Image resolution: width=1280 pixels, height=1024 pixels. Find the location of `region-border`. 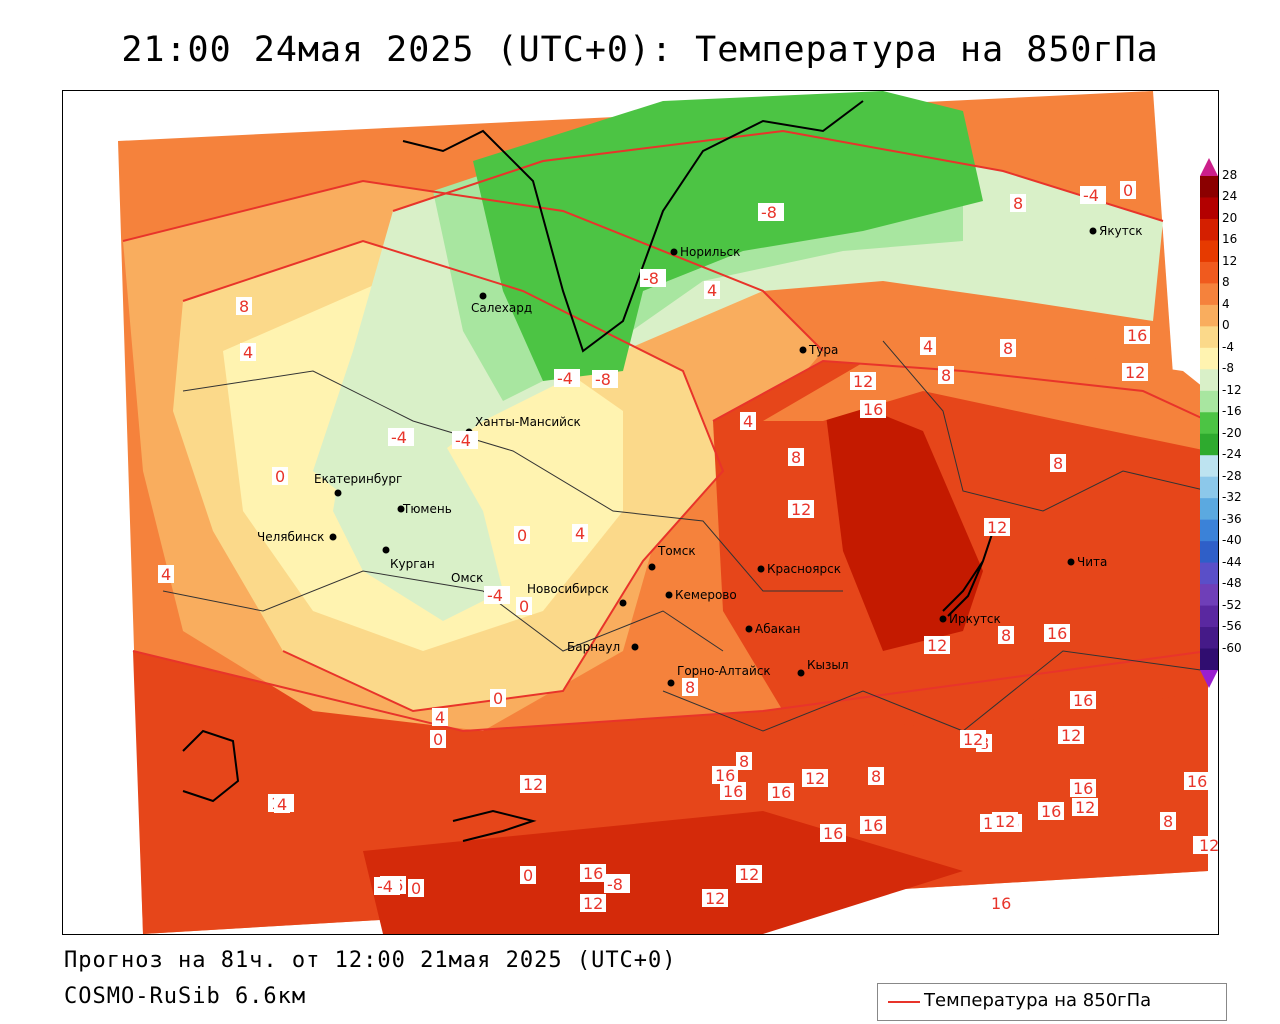

region-border is located at coordinates (443, 611).